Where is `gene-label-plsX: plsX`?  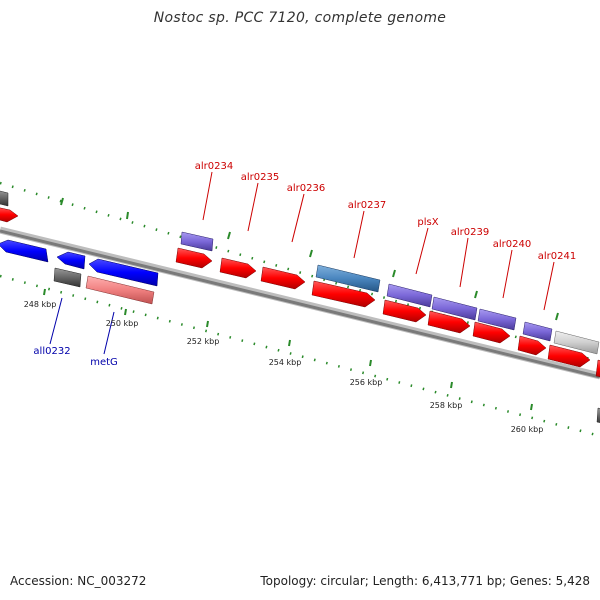
gene-label-plsX: plsX is located at coordinates (427, 222).